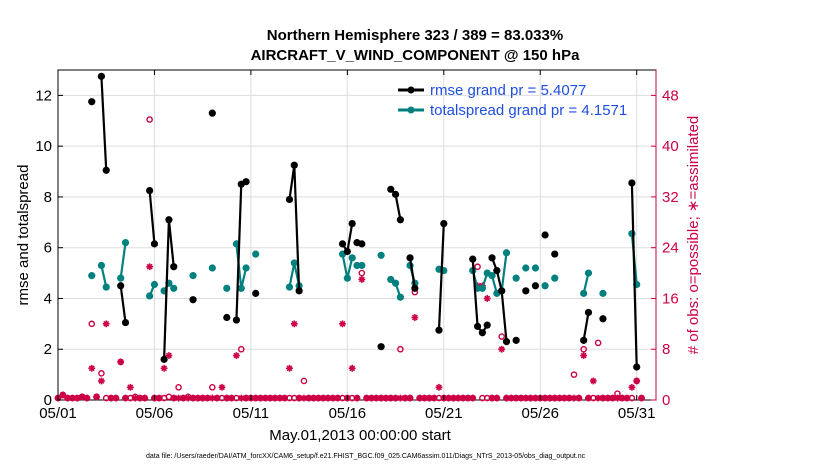  What do you see at coordinates (670, 298) in the screenshot?
I see `y2-tick-label: 16` at bounding box center [670, 298].